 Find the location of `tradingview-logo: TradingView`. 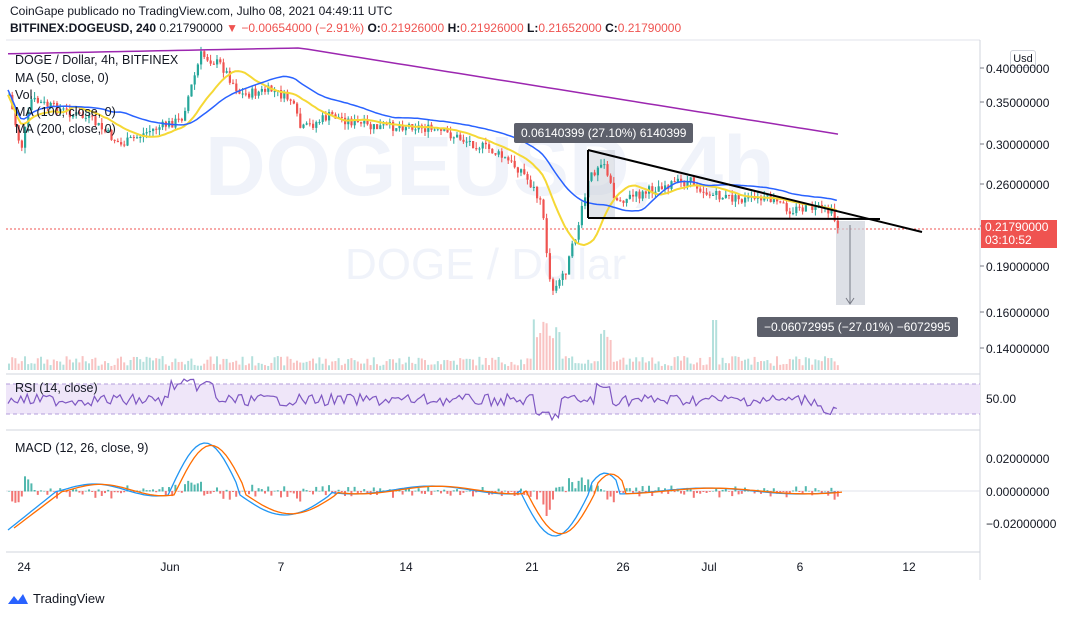

tradingview-logo: TradingView is located at coordinates (56, 598).